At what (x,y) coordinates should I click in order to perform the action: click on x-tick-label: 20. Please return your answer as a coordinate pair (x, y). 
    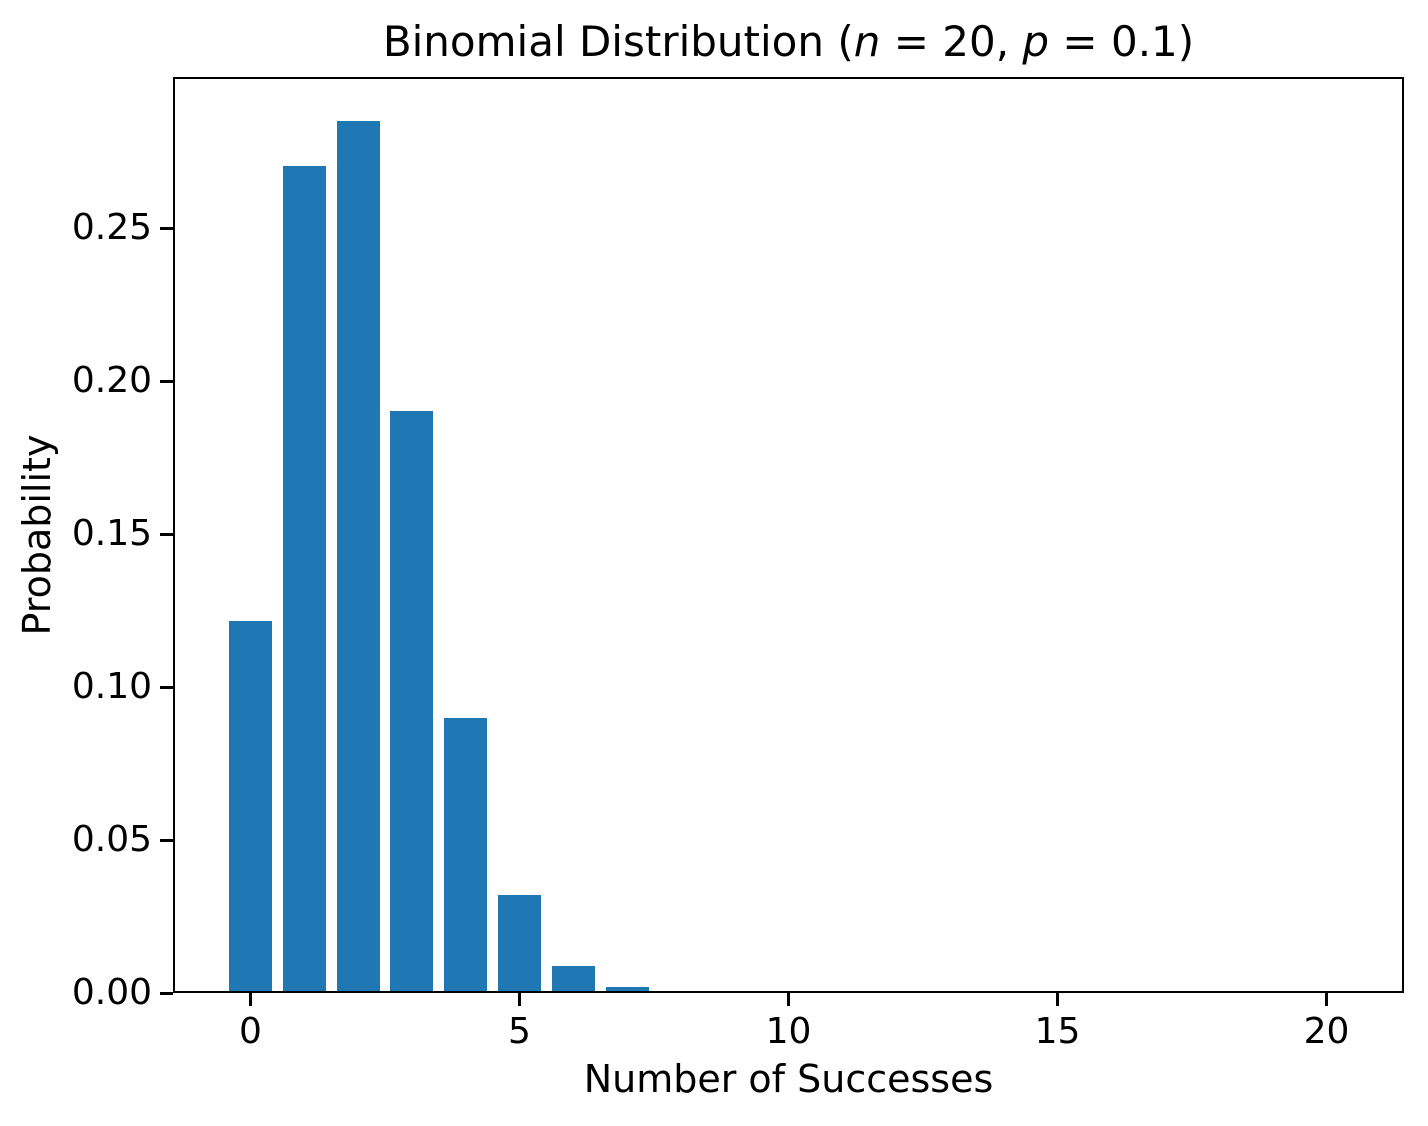
    Looking at the image, I should click on (1326, 1031).